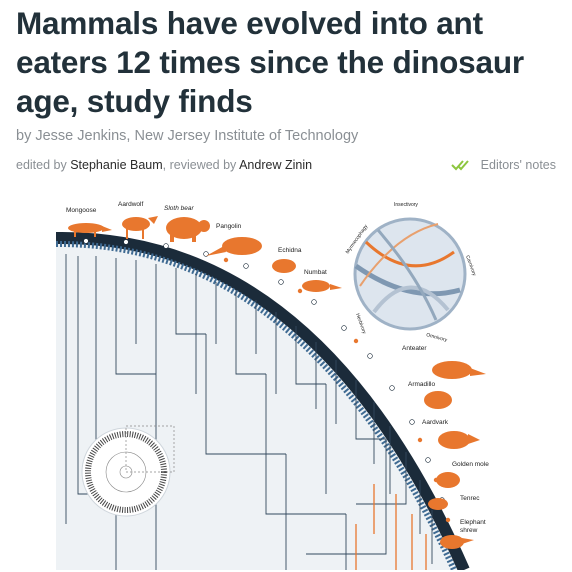  I want to click on aardvark-icon, so click(459, 440).